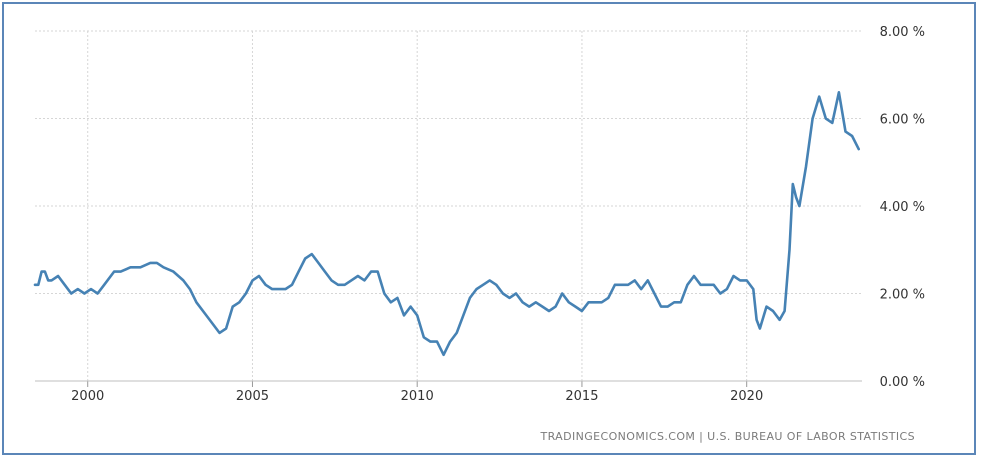  Describe the element at coordinates (581, 396) in the screenshot. I see `x-tick-label: 2015` at that location.